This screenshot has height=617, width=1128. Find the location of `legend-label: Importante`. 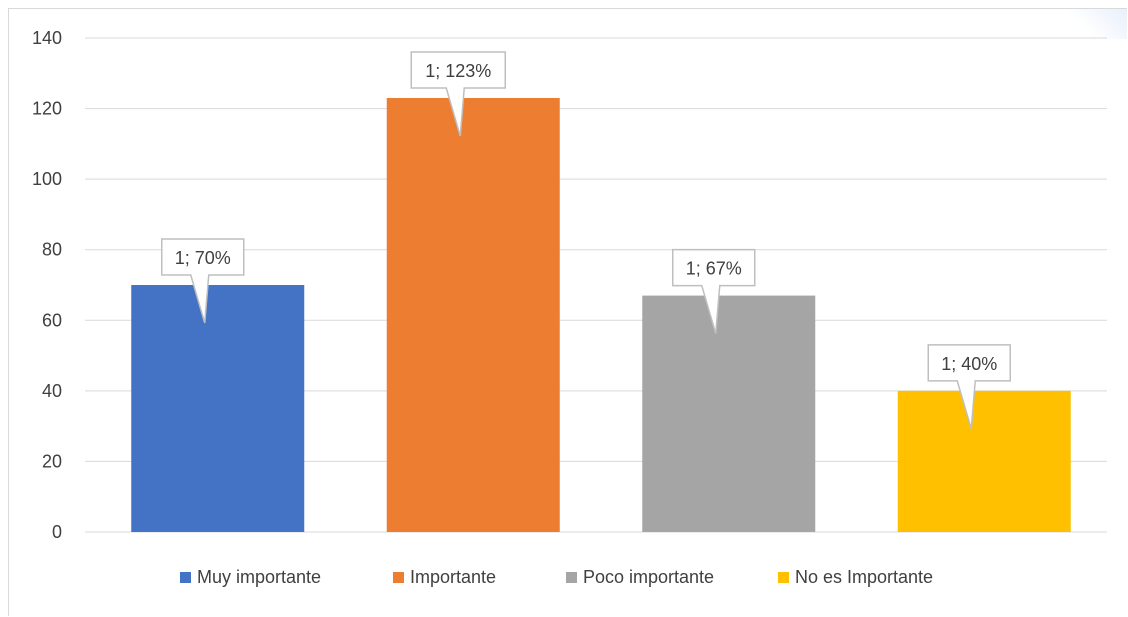

legend-label: Importante is located at coordinates (453, 577).